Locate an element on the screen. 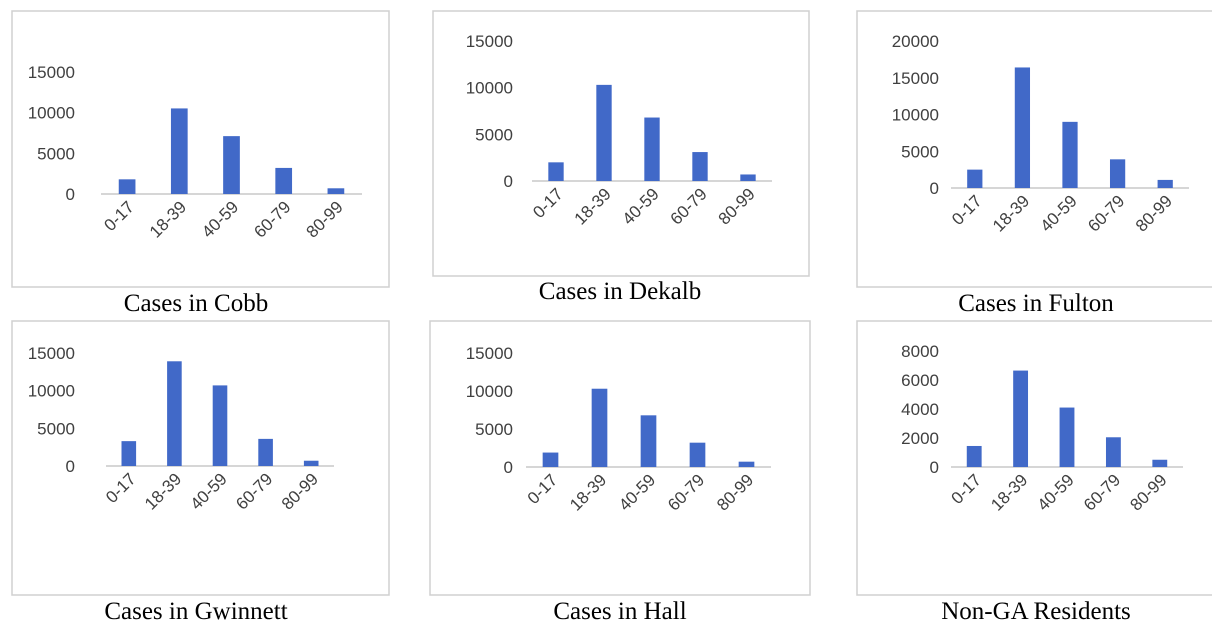 The image size is (1212, 627). chart-title: Cases in Fulton is located at coordinates (1036, 303).